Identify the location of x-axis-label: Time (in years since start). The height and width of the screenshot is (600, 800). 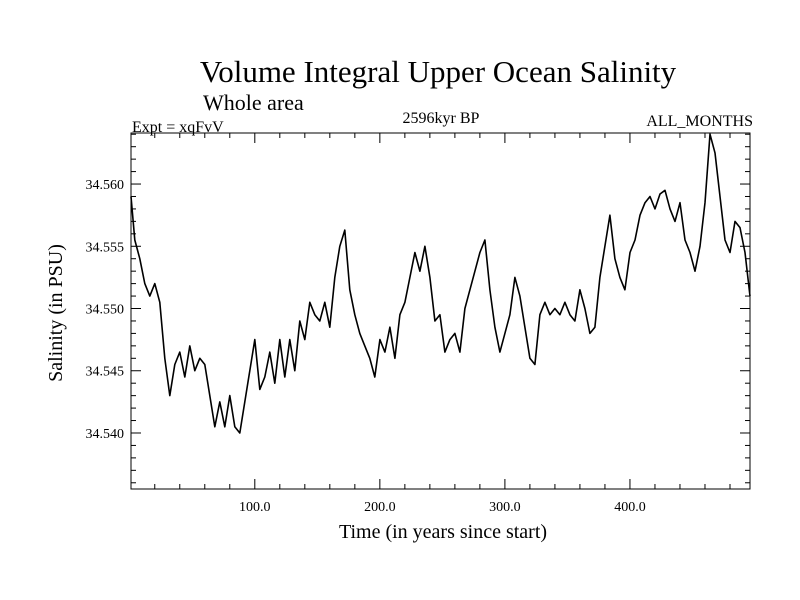
(443, 532).